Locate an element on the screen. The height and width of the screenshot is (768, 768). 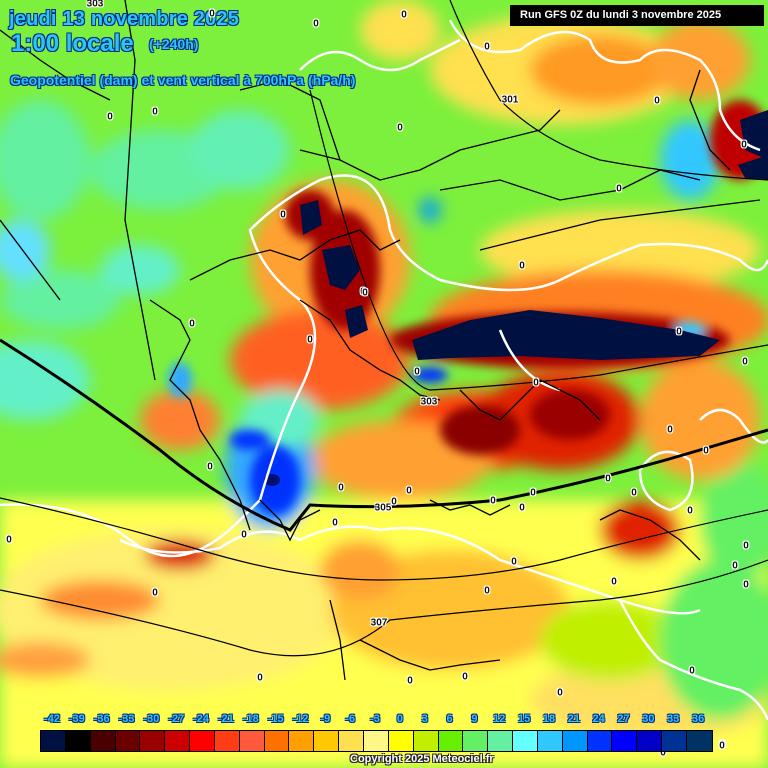
legend-tick-label: 3 is located at coordinates (424, 719).